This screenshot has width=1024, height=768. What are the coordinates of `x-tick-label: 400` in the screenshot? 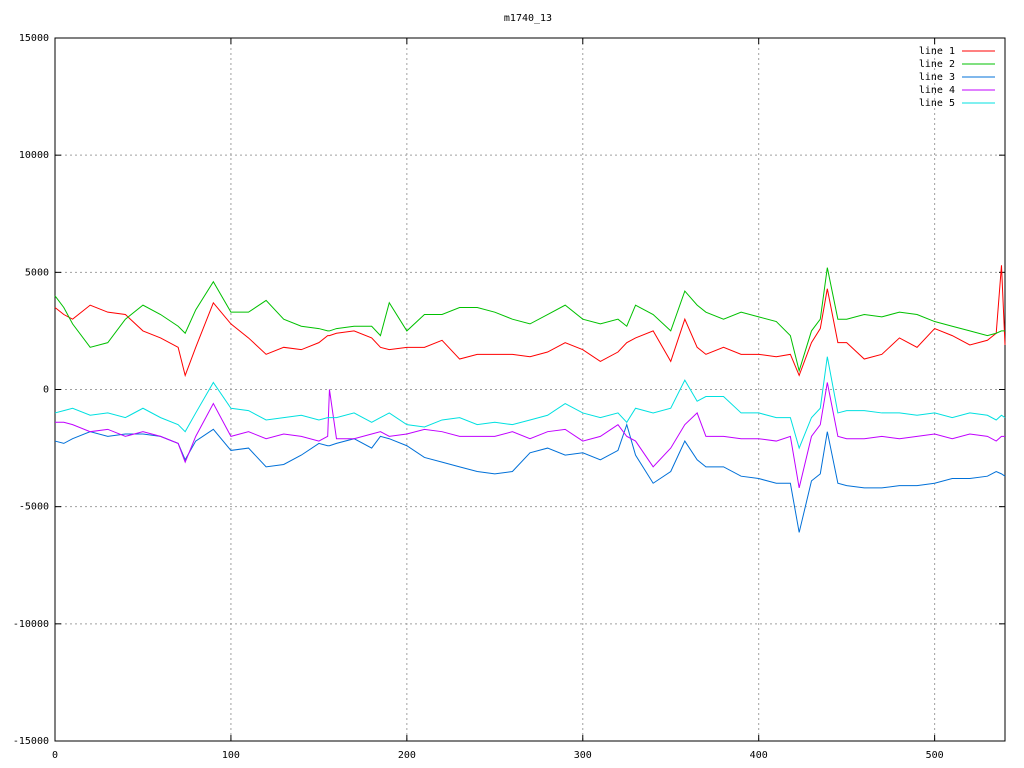 It's located at (759, 755).